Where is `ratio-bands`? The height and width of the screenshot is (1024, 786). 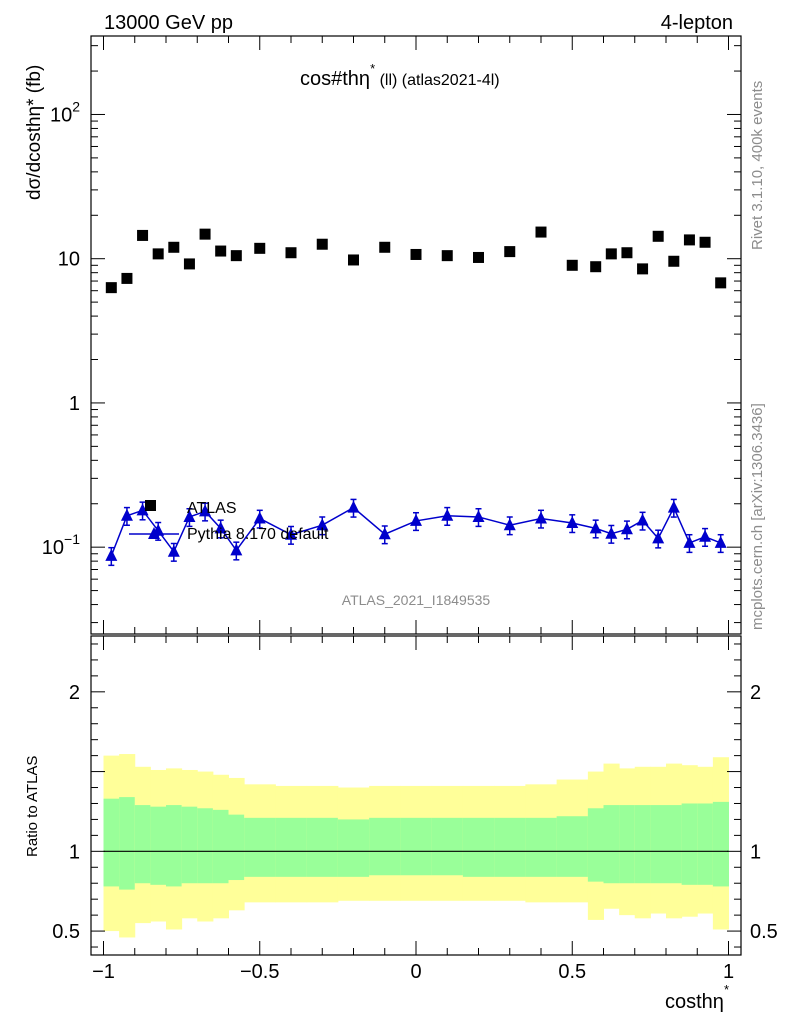 ratio-bands is located at coordinates (416, 846).